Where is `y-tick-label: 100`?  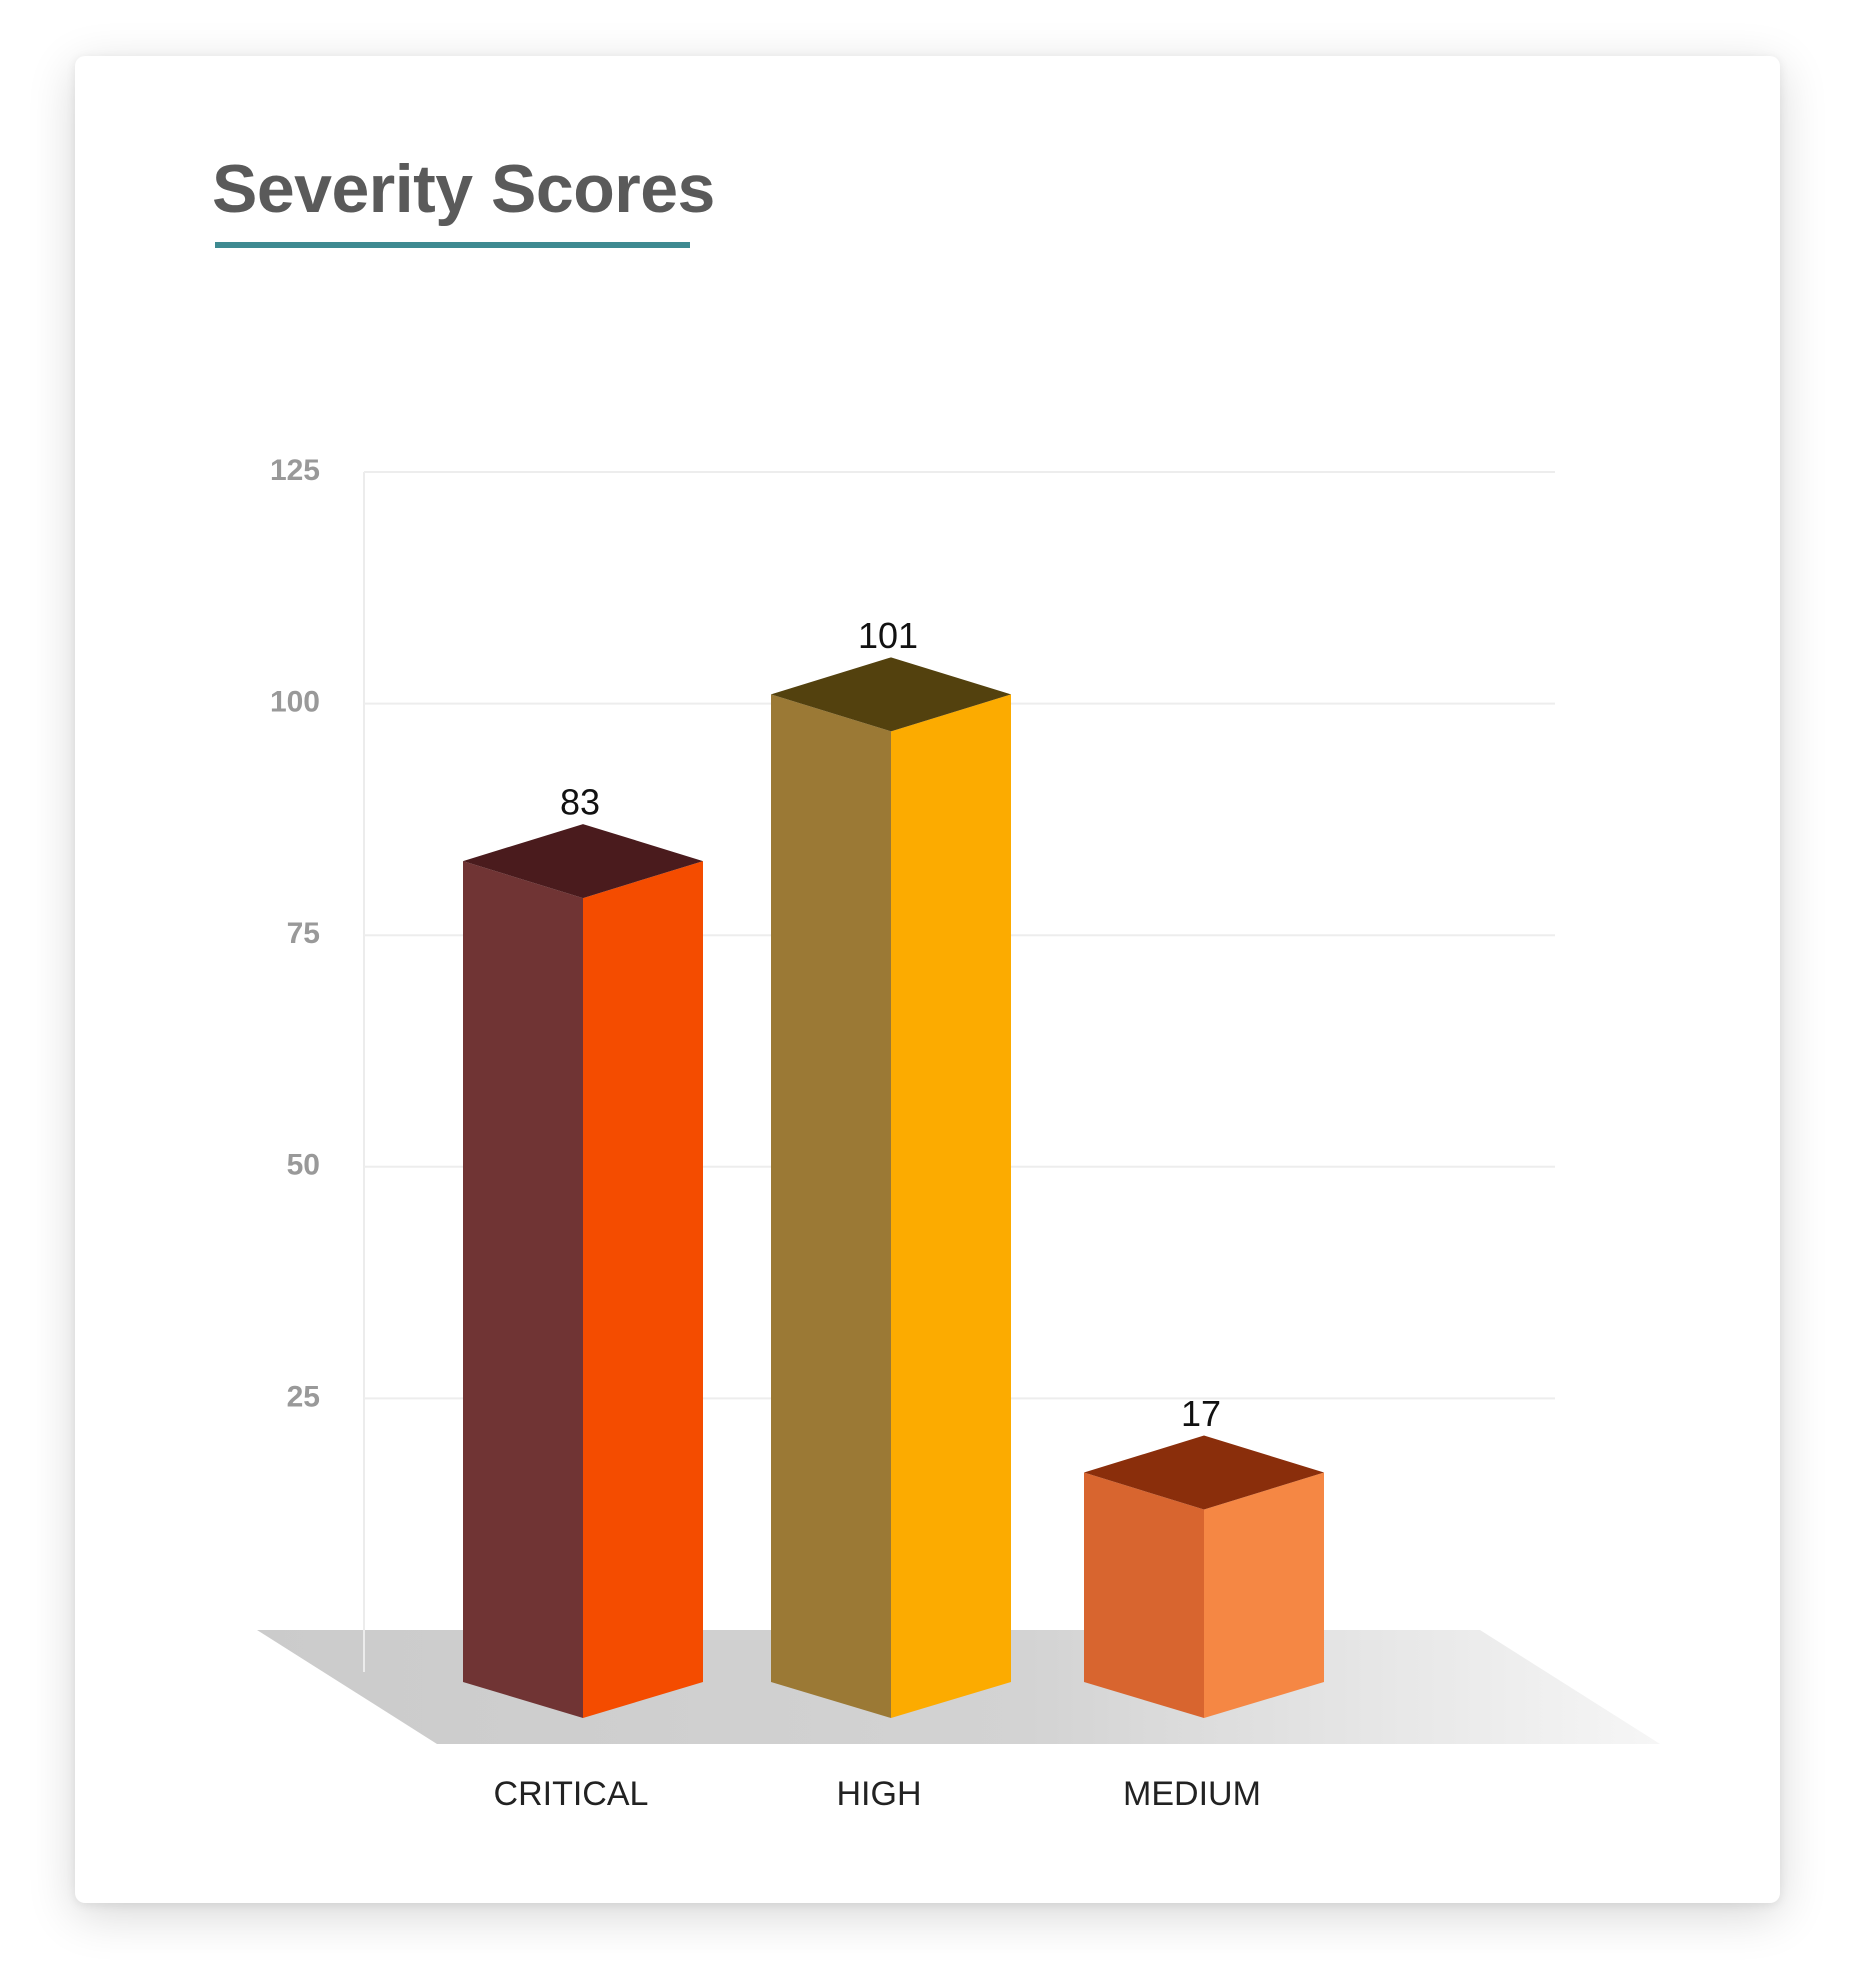 y-tick-label: 100 is located at coordinates (295, 702).